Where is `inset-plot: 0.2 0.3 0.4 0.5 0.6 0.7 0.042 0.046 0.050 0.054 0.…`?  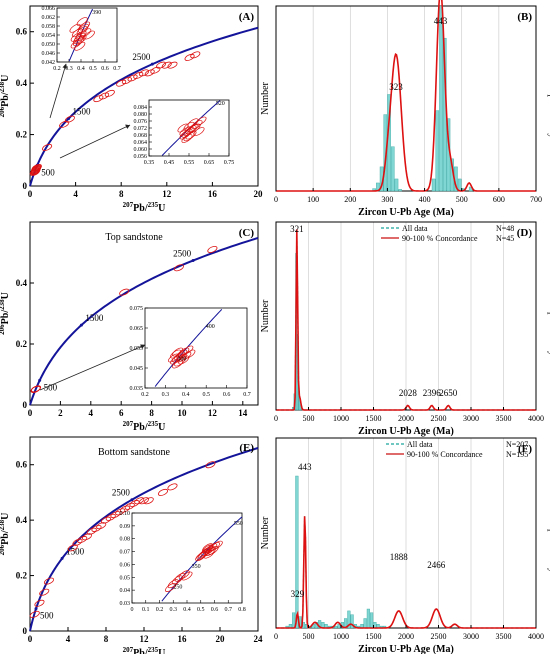 inset-plot: 0.2 0.3 0.4 0.5 0.6 0.7 0.042 0.046 0.050 0.054 0.… is located at coordinates (81, 39).